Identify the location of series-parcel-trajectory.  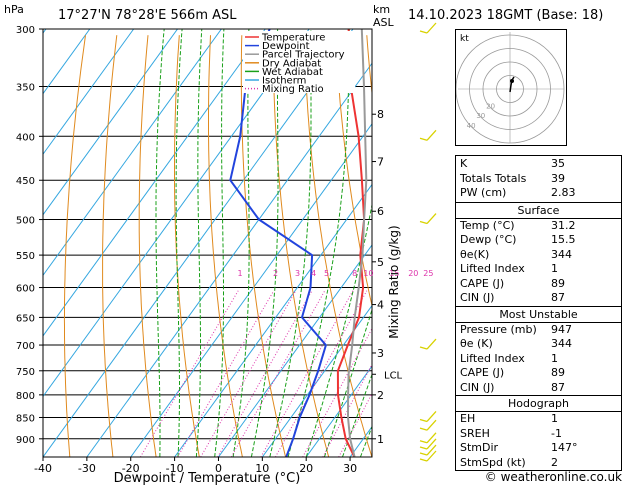
(357, 243).